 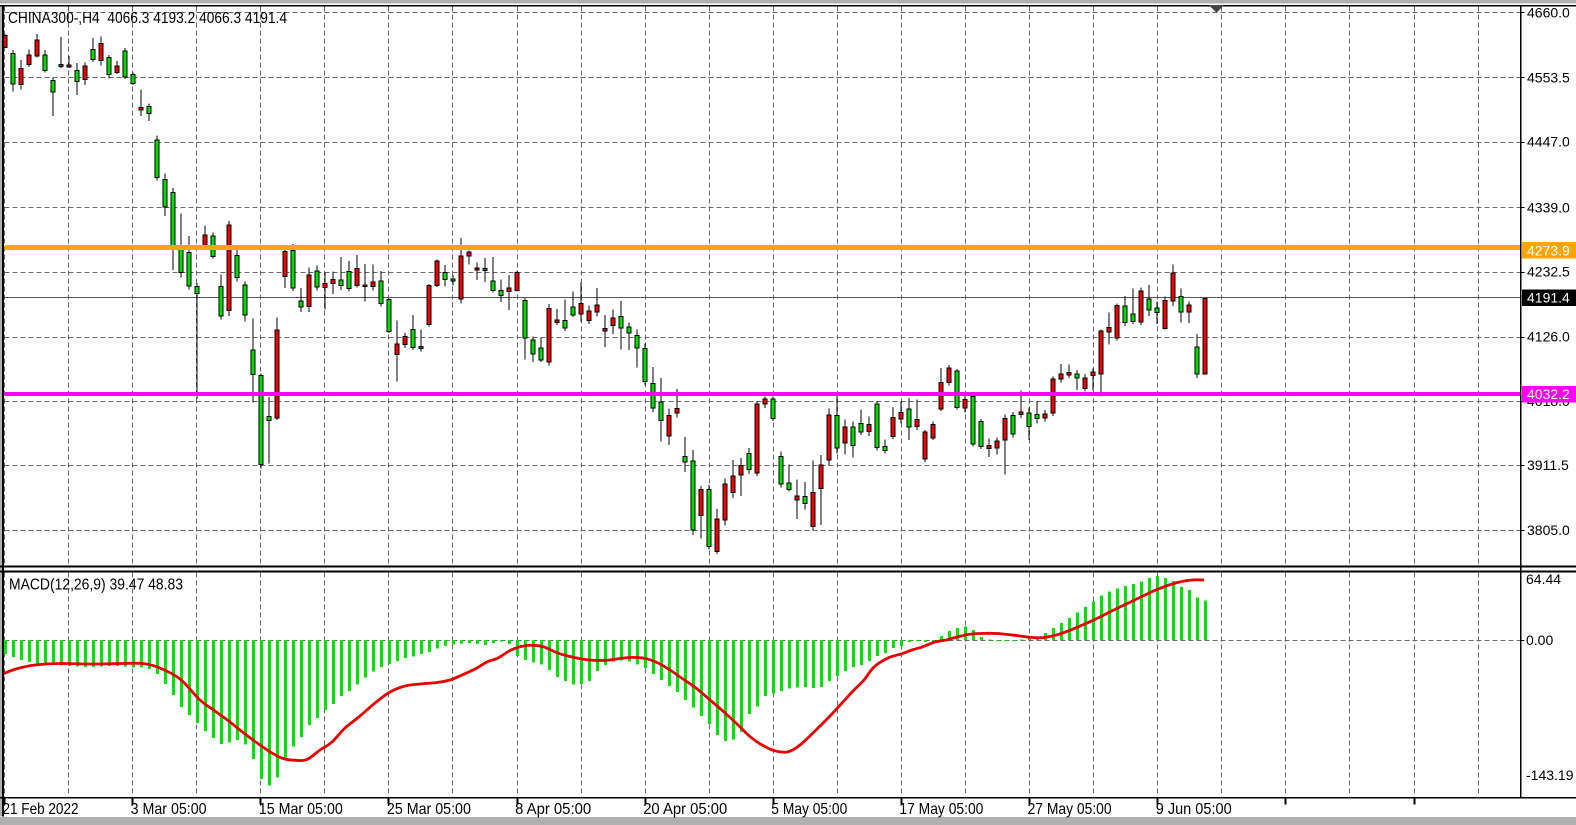 What do you see at coordinates (1548, 142) in the screenshot?
I see `svg-text: 4447.0` at bounding box center [1548, 142].